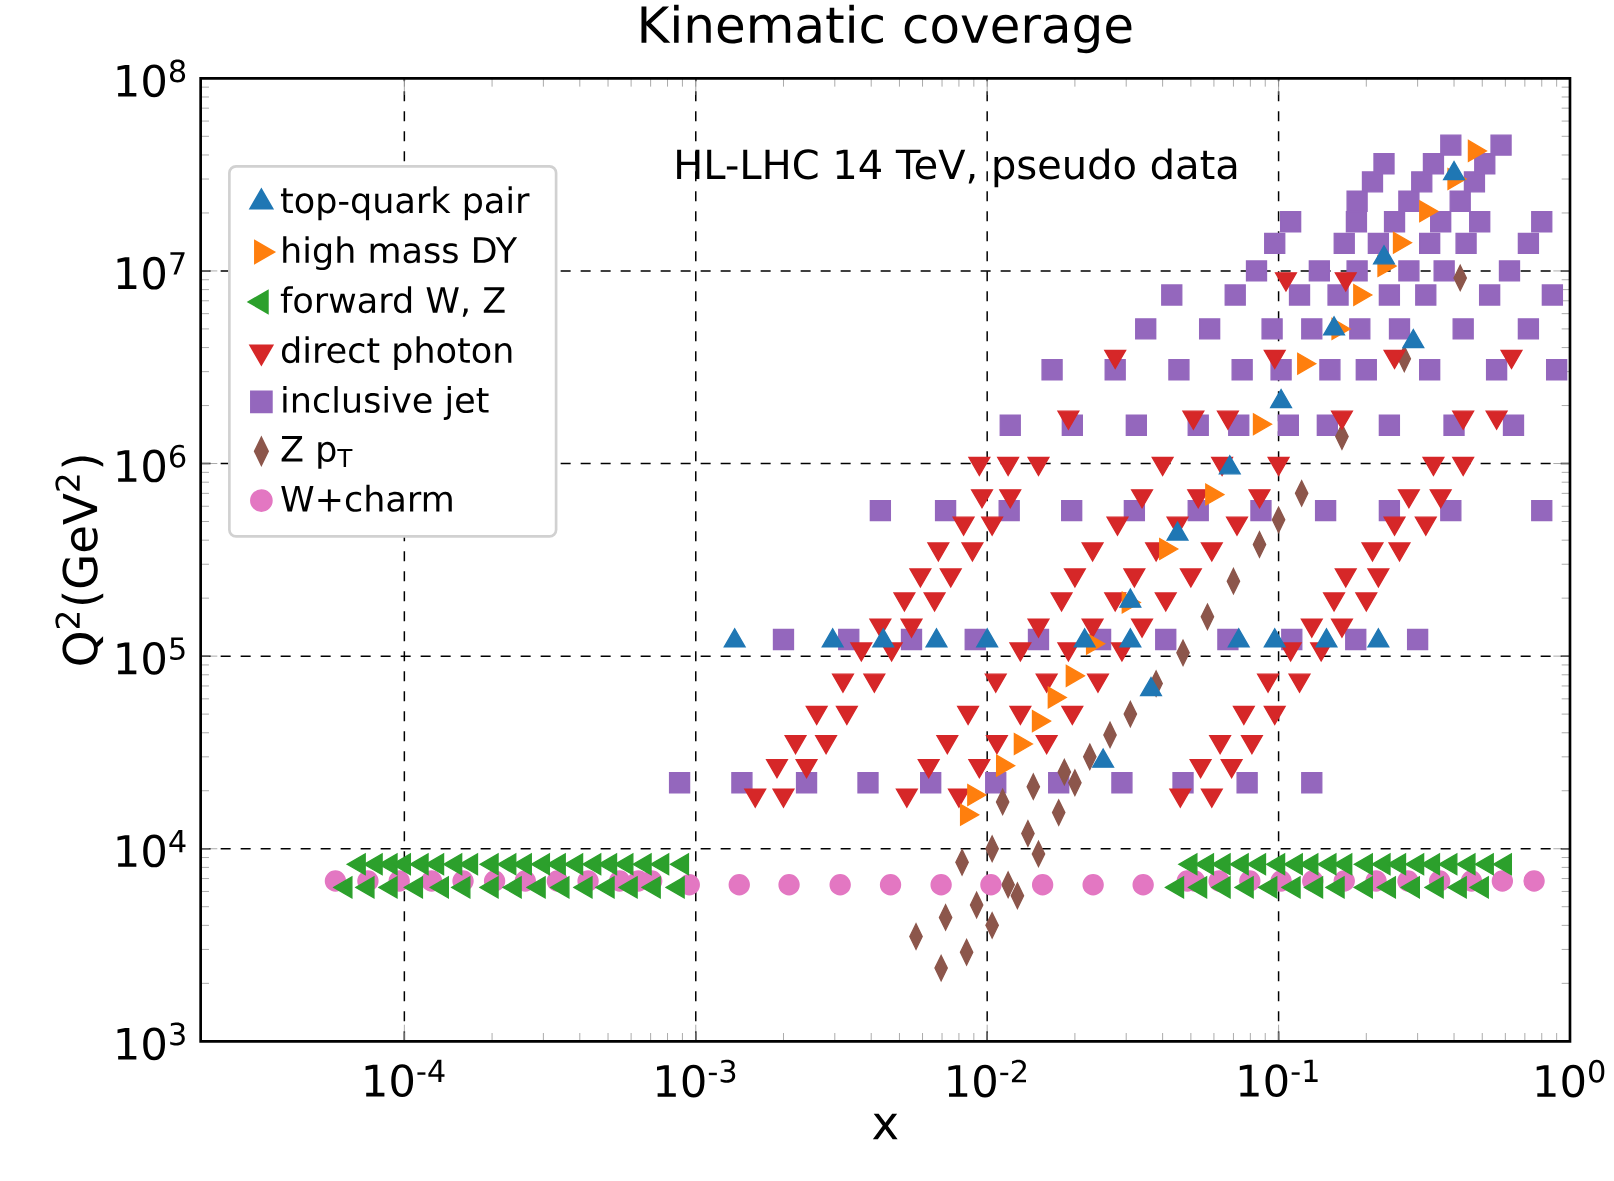  Describe the element at coordinates (696, 1078) in the screenshot. I see `x-tick-label: 10$^{-3}$` at that location.